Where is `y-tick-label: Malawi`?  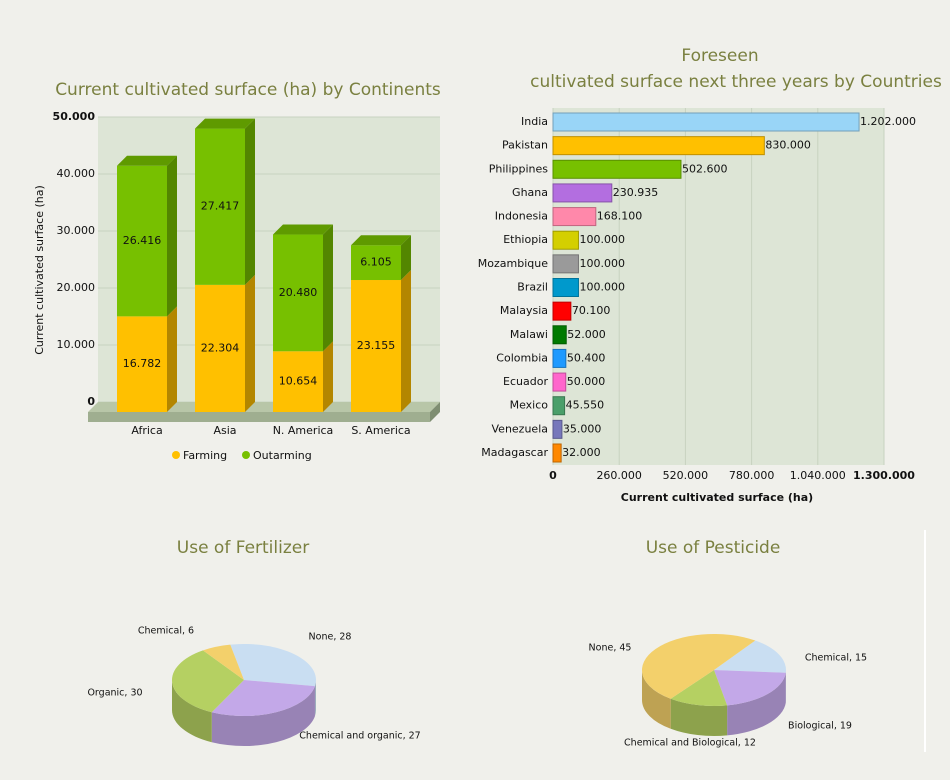
y-tick-label: Malawi is located at coordinates (529, 334).